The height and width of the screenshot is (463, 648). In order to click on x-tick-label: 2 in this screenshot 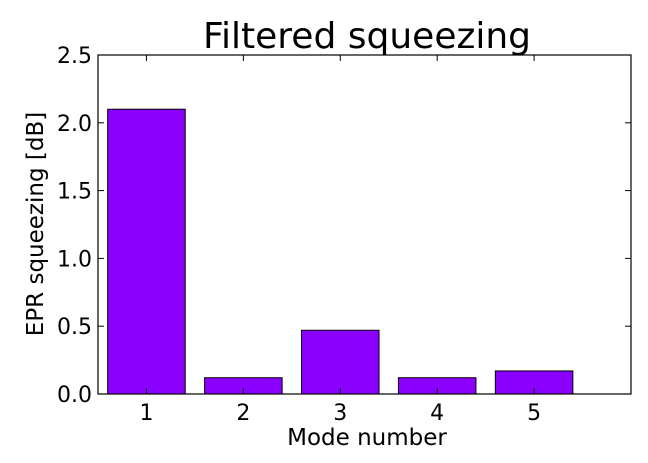, I will do `click(243, 413)`.